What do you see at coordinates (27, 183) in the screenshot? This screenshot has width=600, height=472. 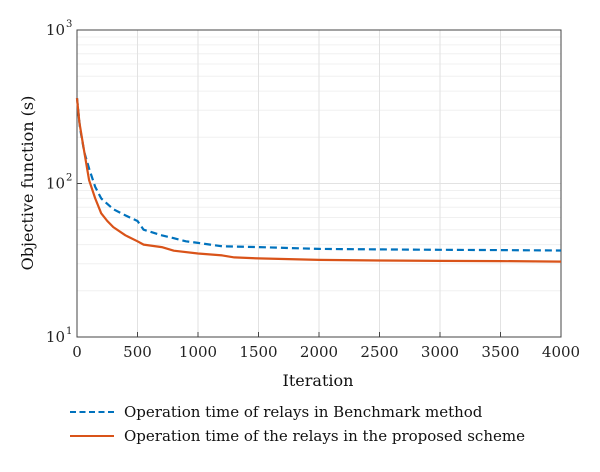 I see `y-axis-title: Objective function (s)` at bounding box center [27, 183].